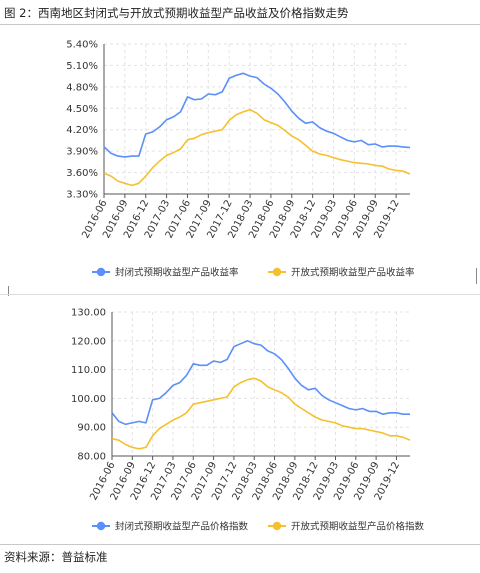  I want to click on y-tick-label: 5.40%, so click(82, 45).